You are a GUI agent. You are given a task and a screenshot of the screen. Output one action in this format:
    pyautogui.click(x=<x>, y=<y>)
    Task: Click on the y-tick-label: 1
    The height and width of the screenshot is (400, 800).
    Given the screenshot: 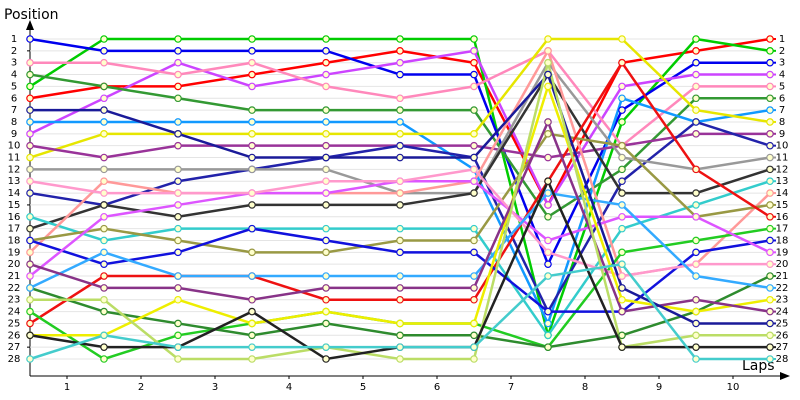 What is the action you would take?
    pyautogui.click(x=14, y=39)
    